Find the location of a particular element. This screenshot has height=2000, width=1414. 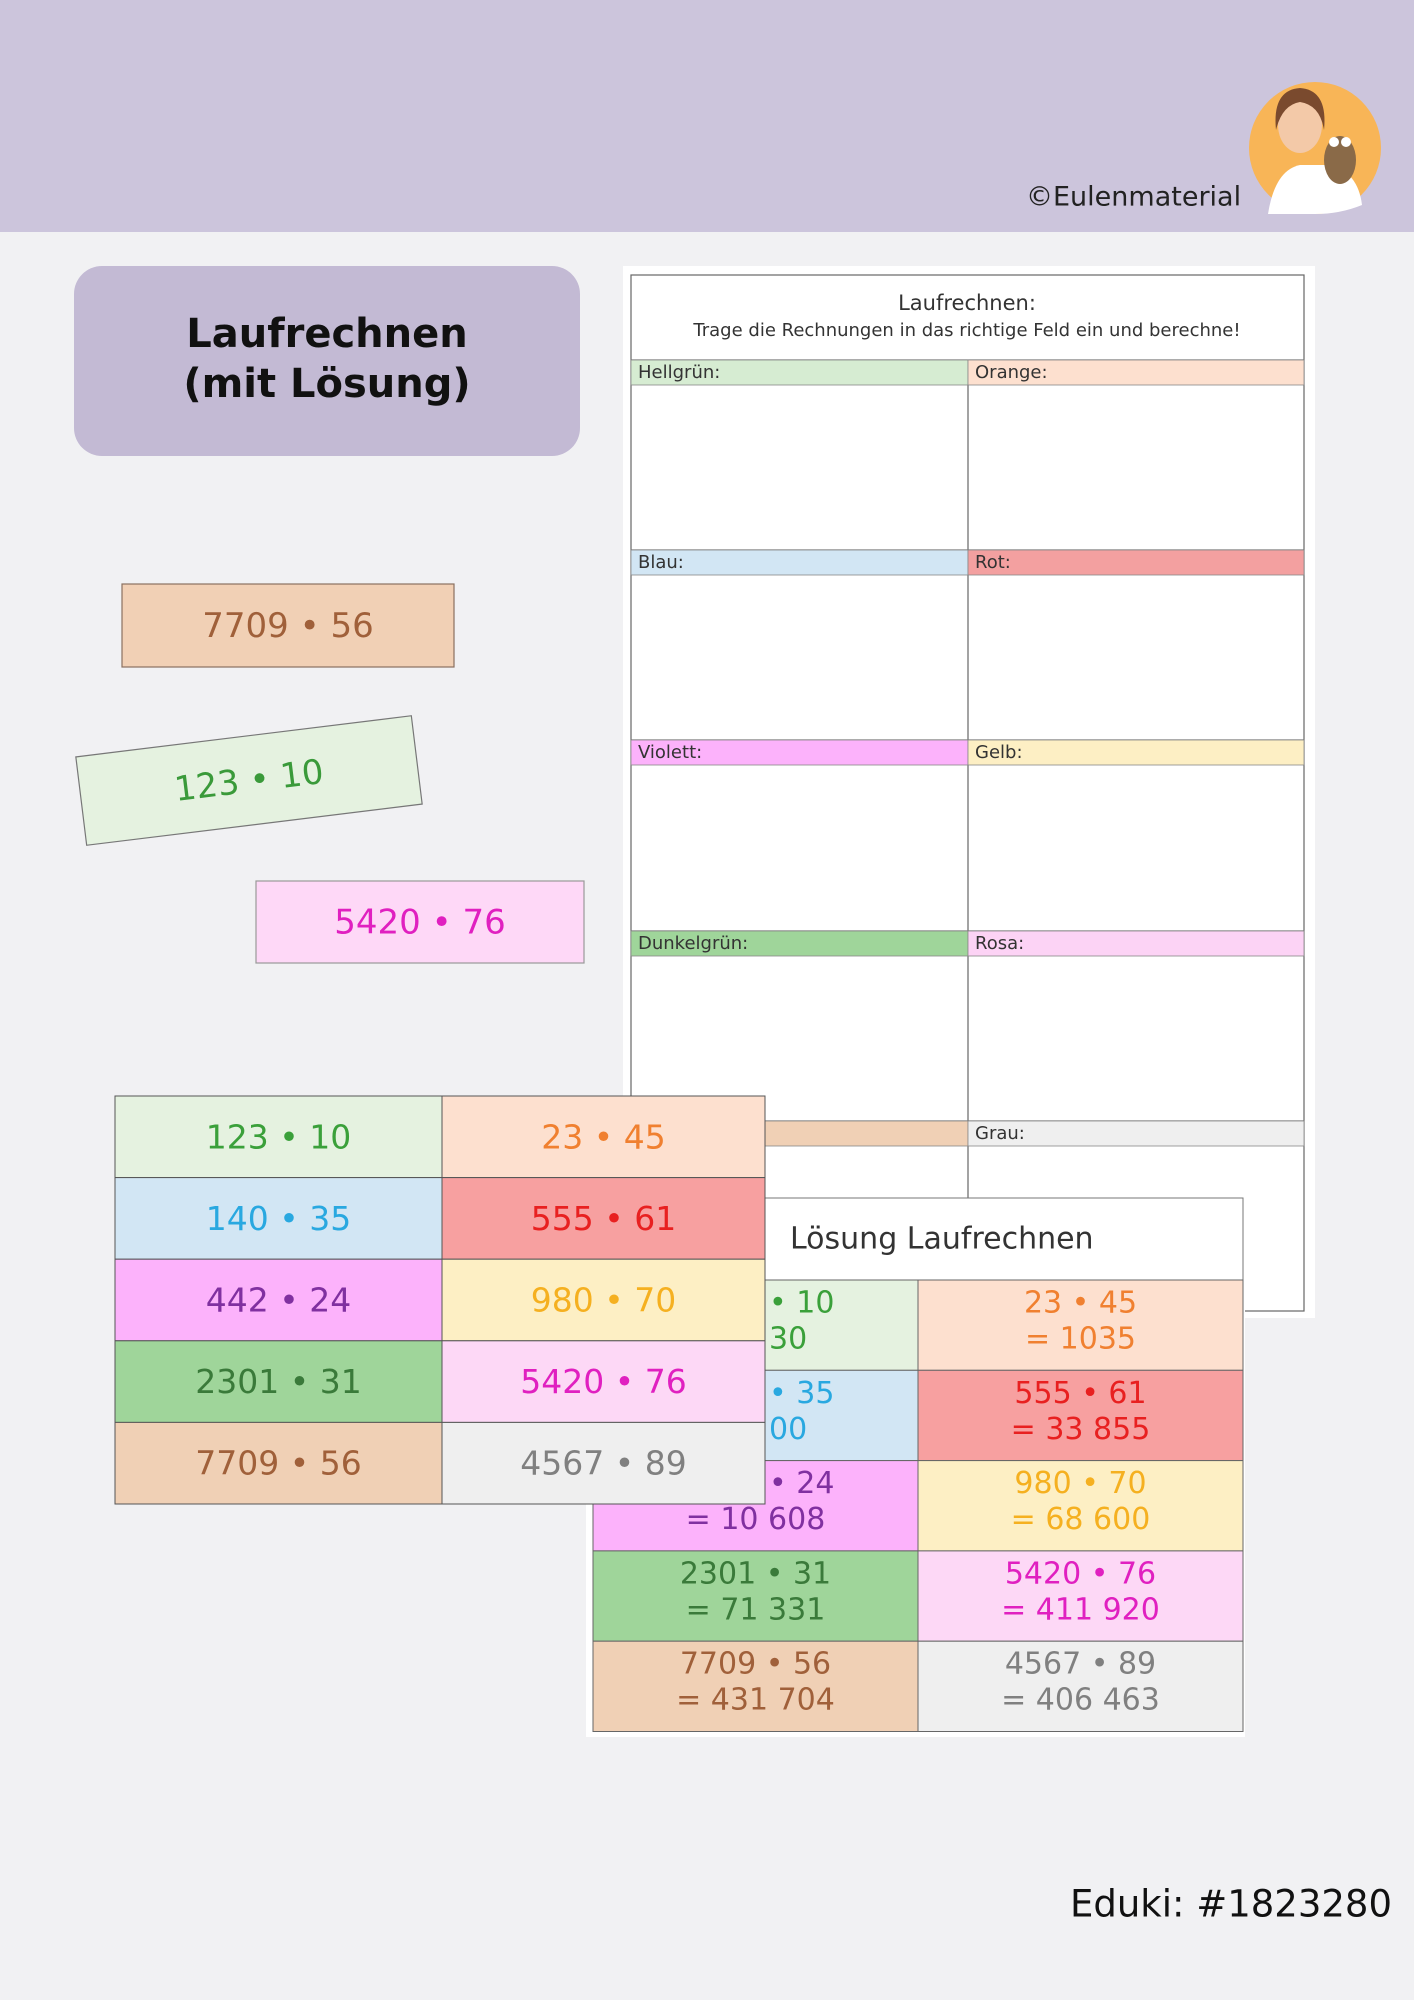

solution-line: = 431 704 is located at coordinates (755, 1700).